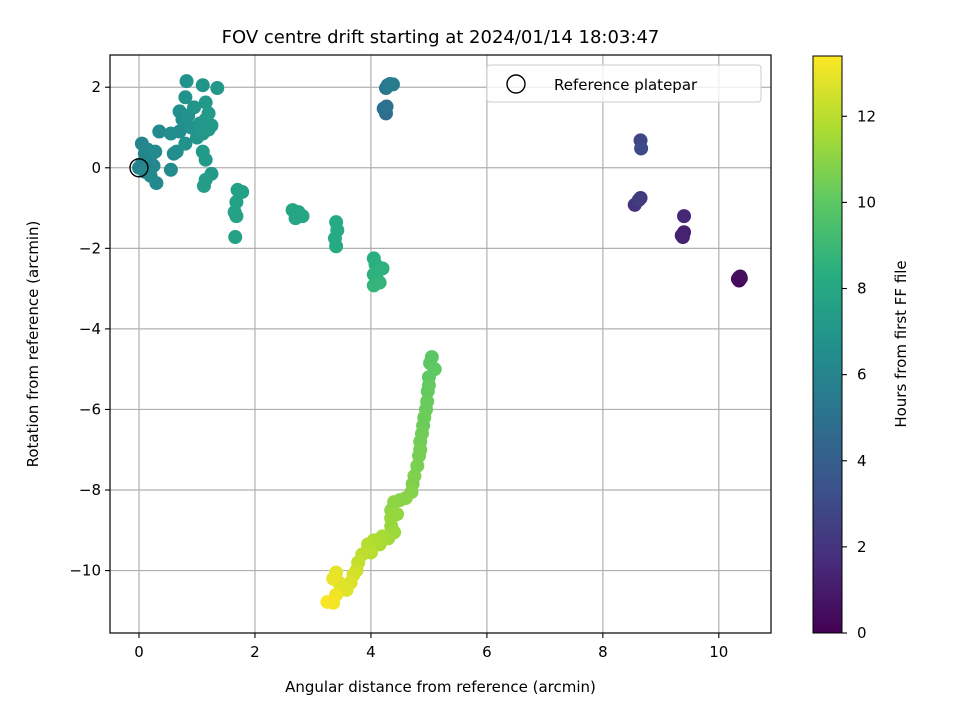 The width and height of the screenshot is (960, 724). I want to click on colorbar-tick-label: 4, so click(862, 461).